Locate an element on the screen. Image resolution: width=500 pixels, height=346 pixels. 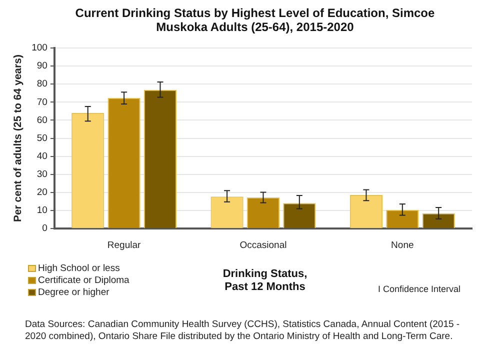
y-tick-label: 70 is located at coordinates (42, 102).